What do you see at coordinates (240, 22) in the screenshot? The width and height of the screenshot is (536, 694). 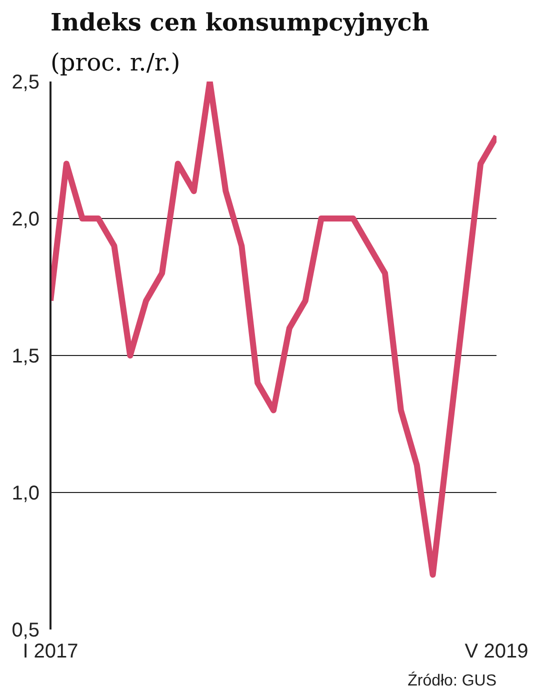 I see `chart-title: Indeks cen konsumpcyjnych` at bounding box center [240, 22].